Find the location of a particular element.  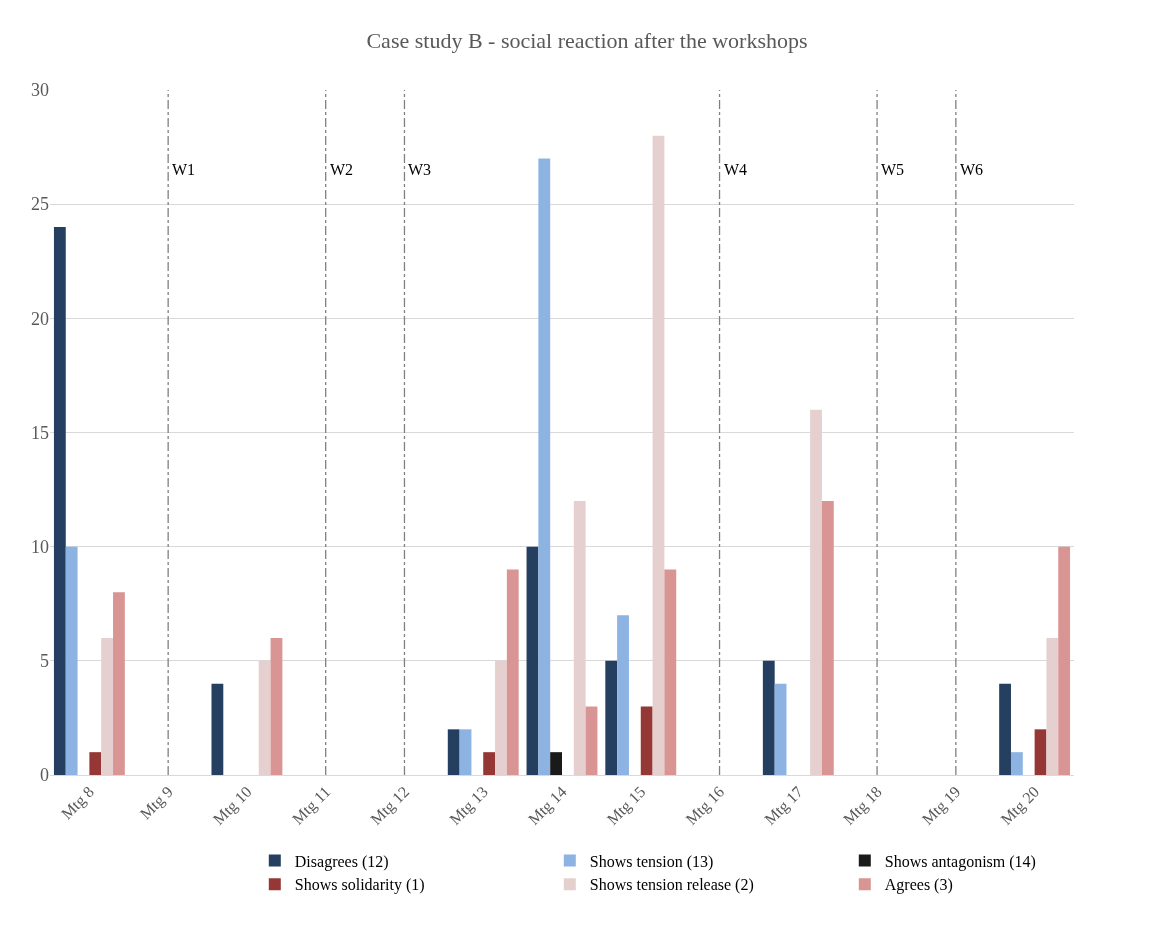

ref-line-label: W5 is located at coordinates (893, 169).